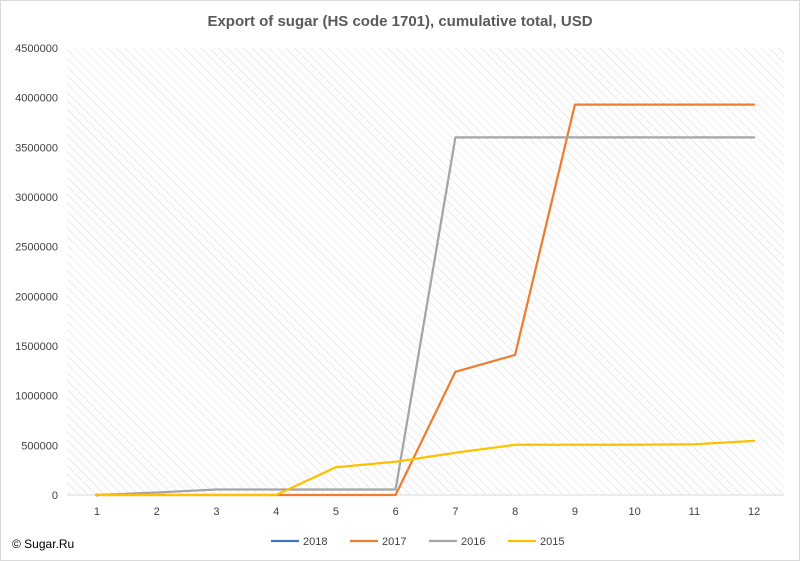 The image size is (800, 561). What do you see at coordinates (36, 148) in the screenshot?
I see `y-tick-label: 3500000` at bounding box center [36, 148].